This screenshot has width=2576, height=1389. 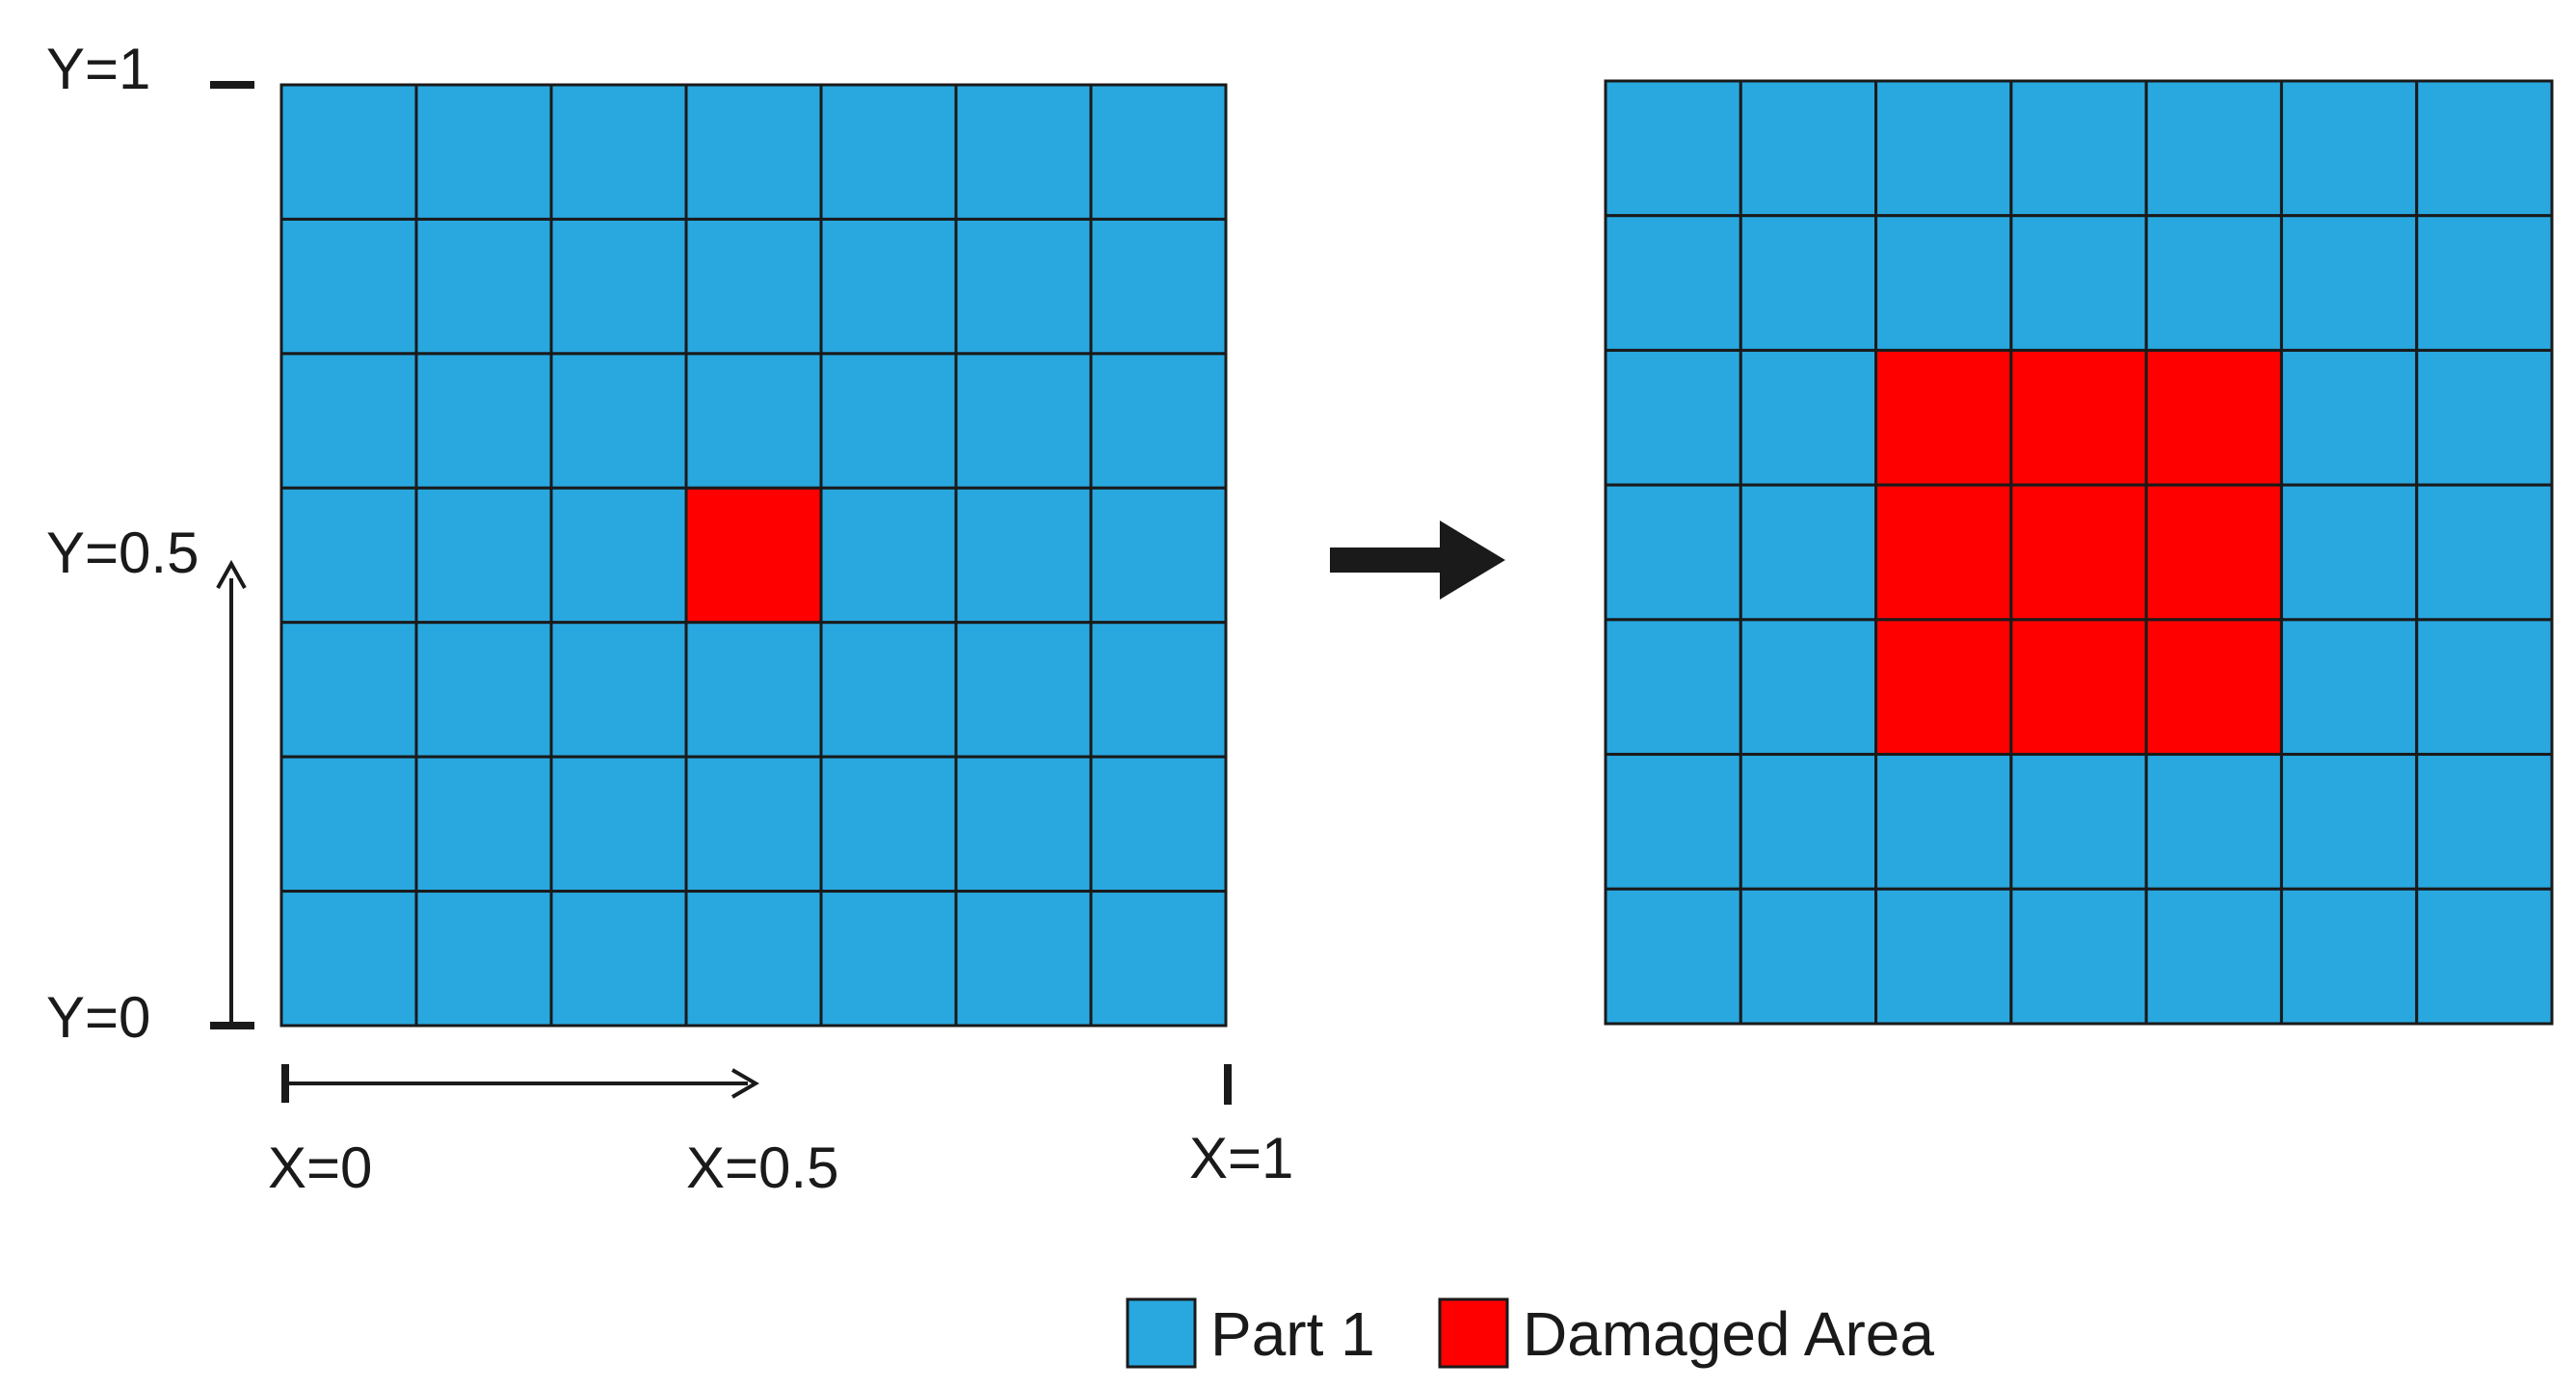 What do you see at coordinates (1417, 560) in the screenshot?
I see `right-arrow-icon` at bounding box center [1417, 560].